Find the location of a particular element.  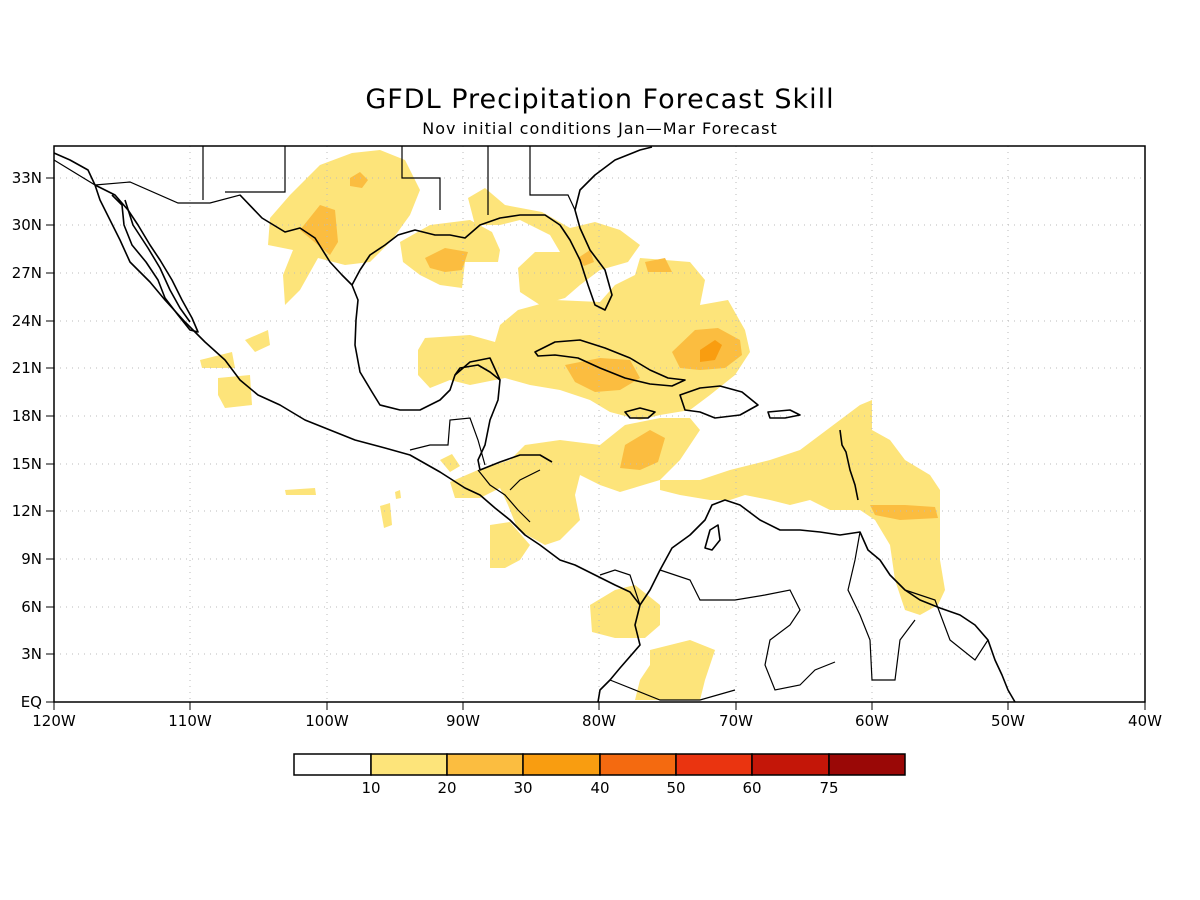

lat-label: 6N is located at coordinates (31, 607).